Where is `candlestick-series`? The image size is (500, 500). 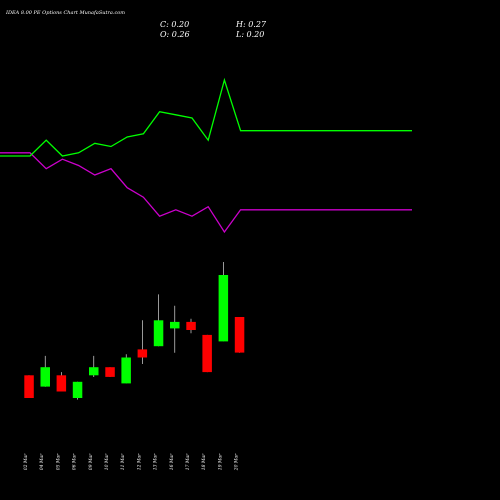
candlestick-series is located at coordinates (134, 331).